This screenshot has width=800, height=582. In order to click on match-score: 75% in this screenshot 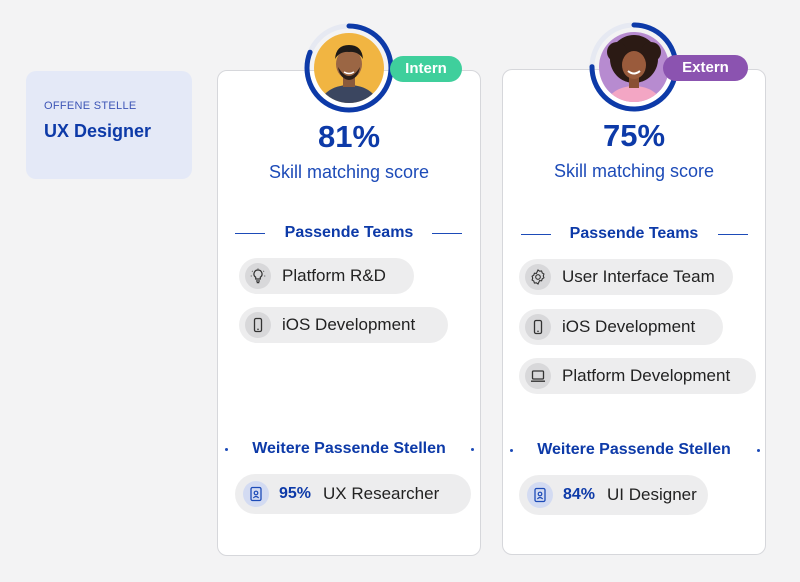, I will do `click(634, 135)`.